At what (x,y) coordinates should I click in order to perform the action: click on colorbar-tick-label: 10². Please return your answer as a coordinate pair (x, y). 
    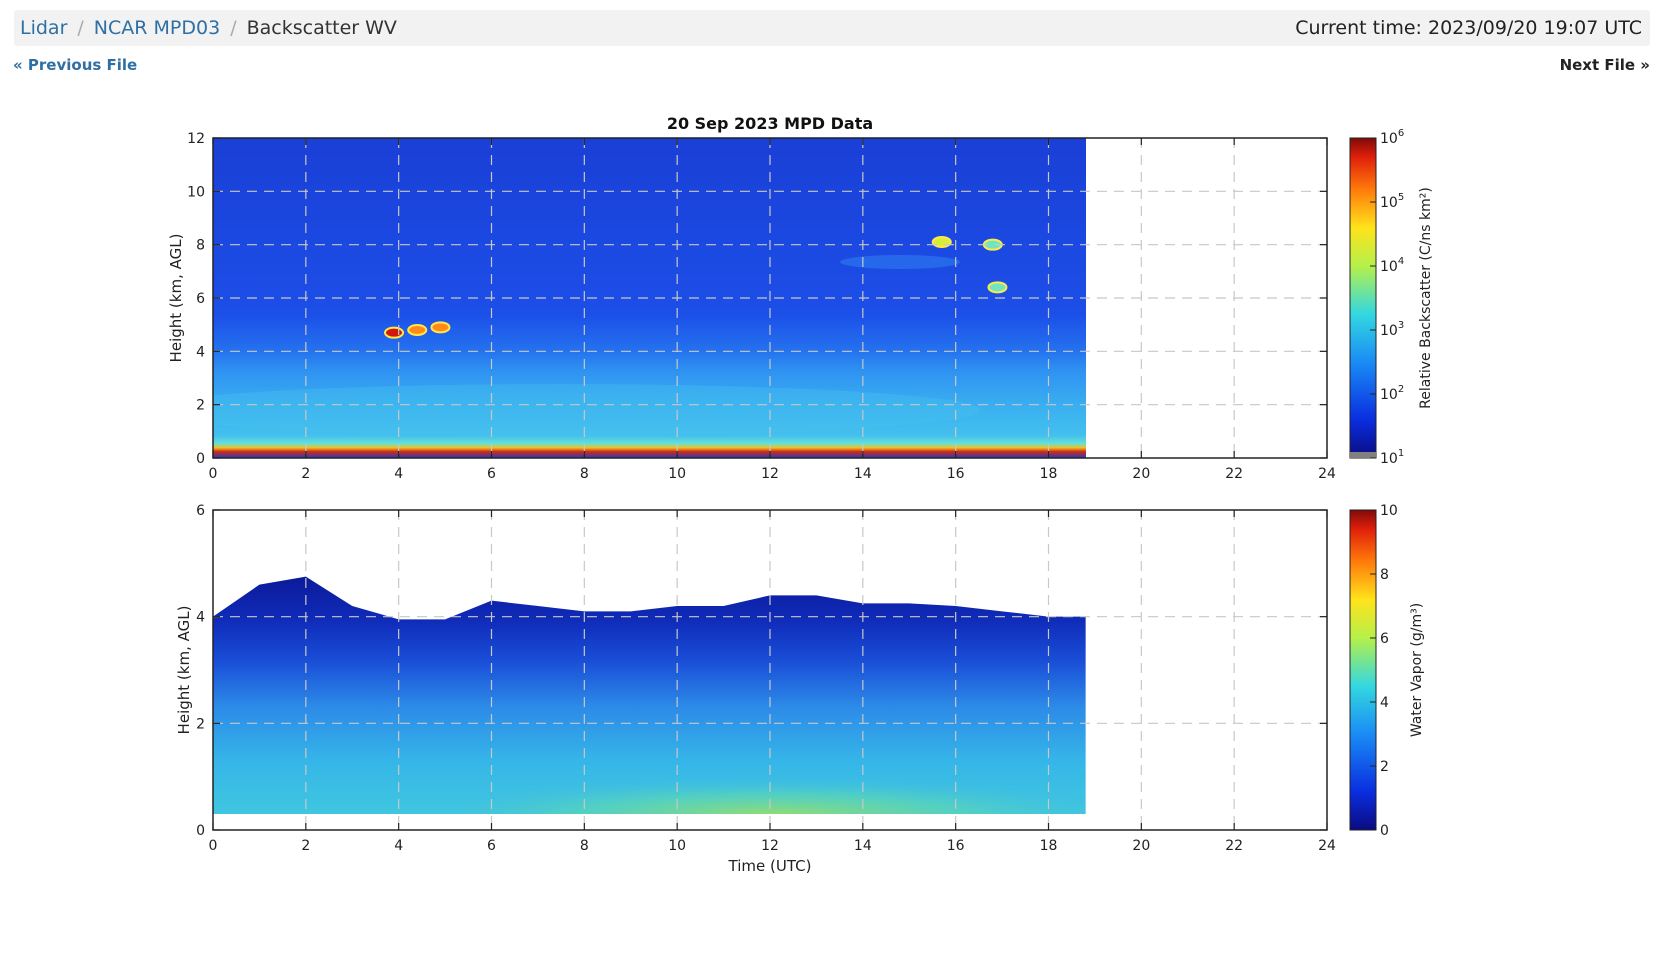
    Looking at the image, I should click on (1392, 393).